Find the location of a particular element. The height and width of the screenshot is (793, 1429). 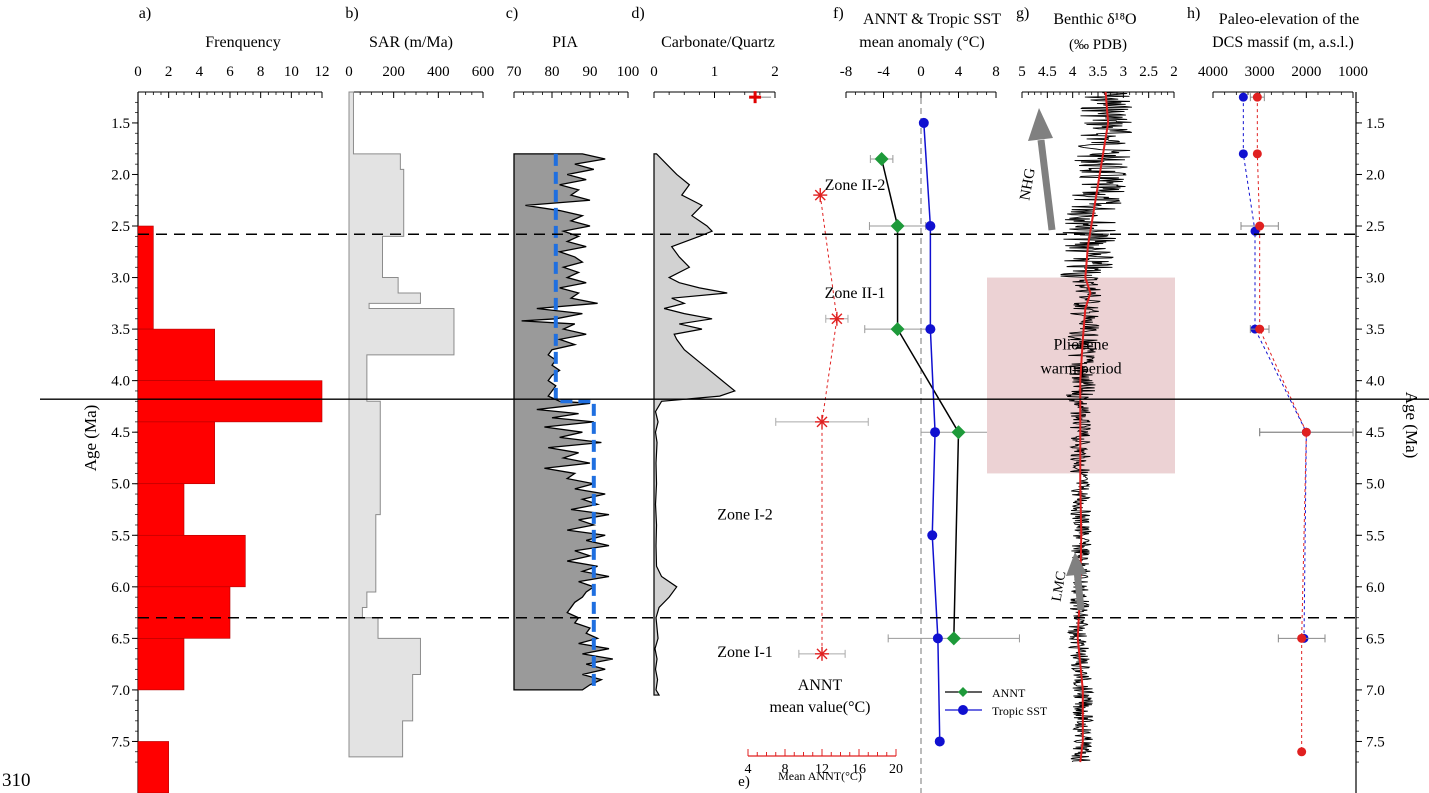

right-age-tick-label: 5.5 is located at coordinates (1375, 536).